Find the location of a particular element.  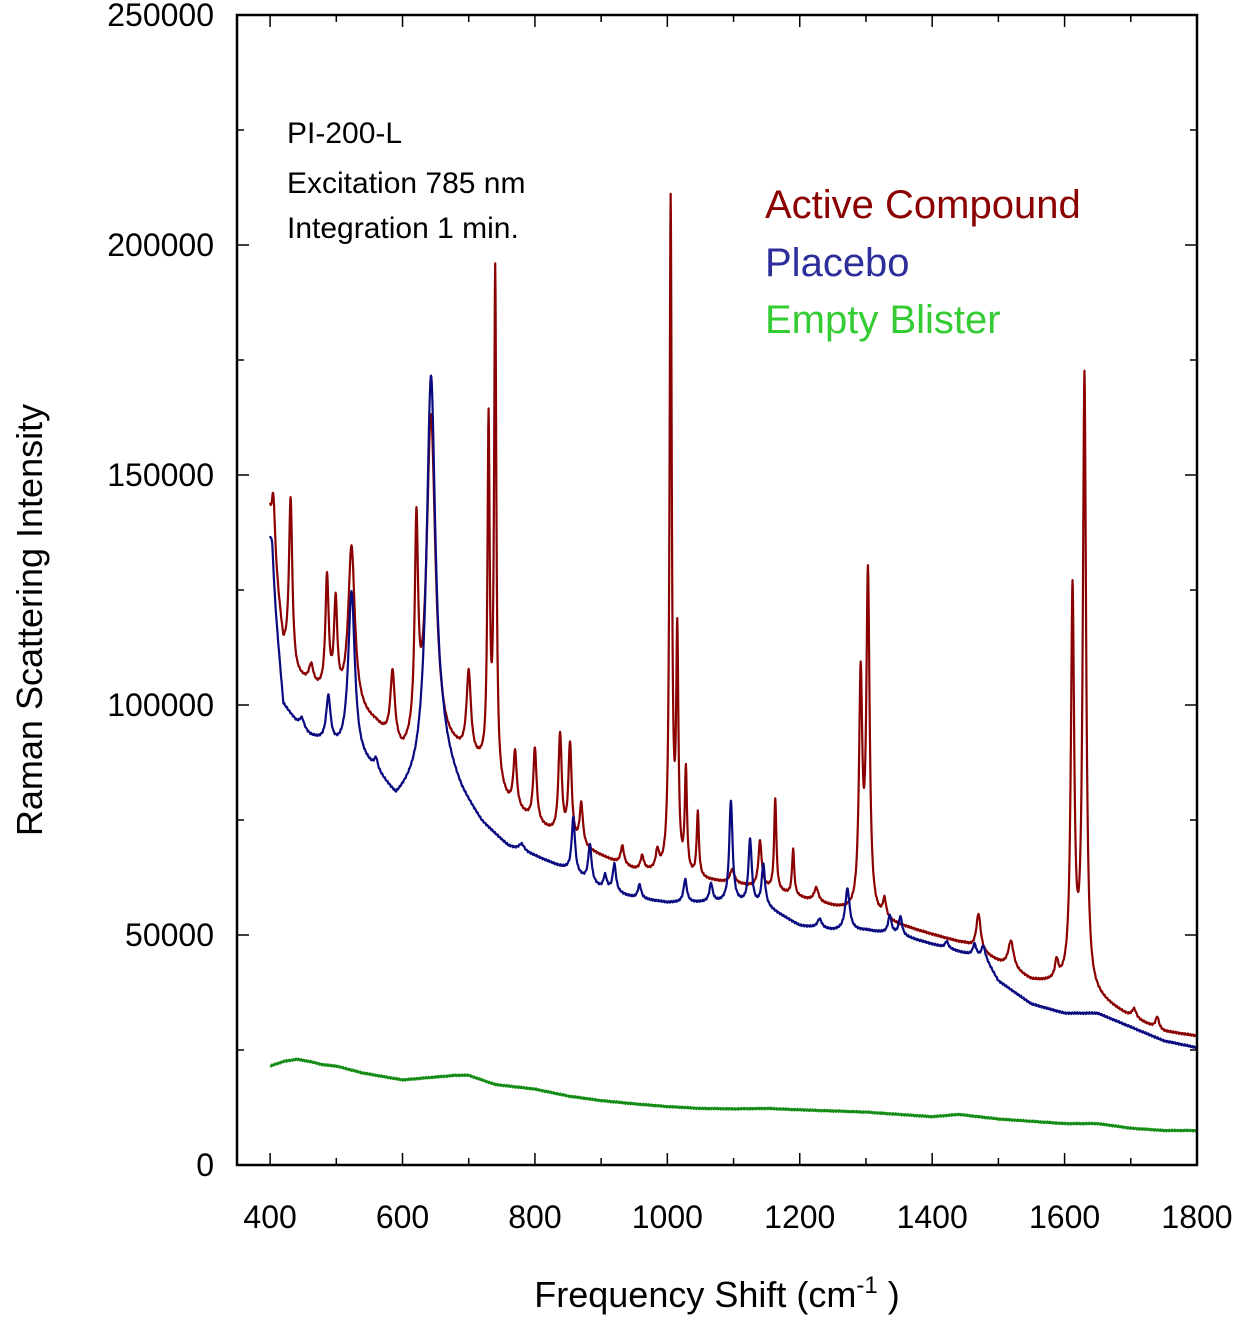

legend-entry-placebo: Placebo is located at coordinates (837, 263).